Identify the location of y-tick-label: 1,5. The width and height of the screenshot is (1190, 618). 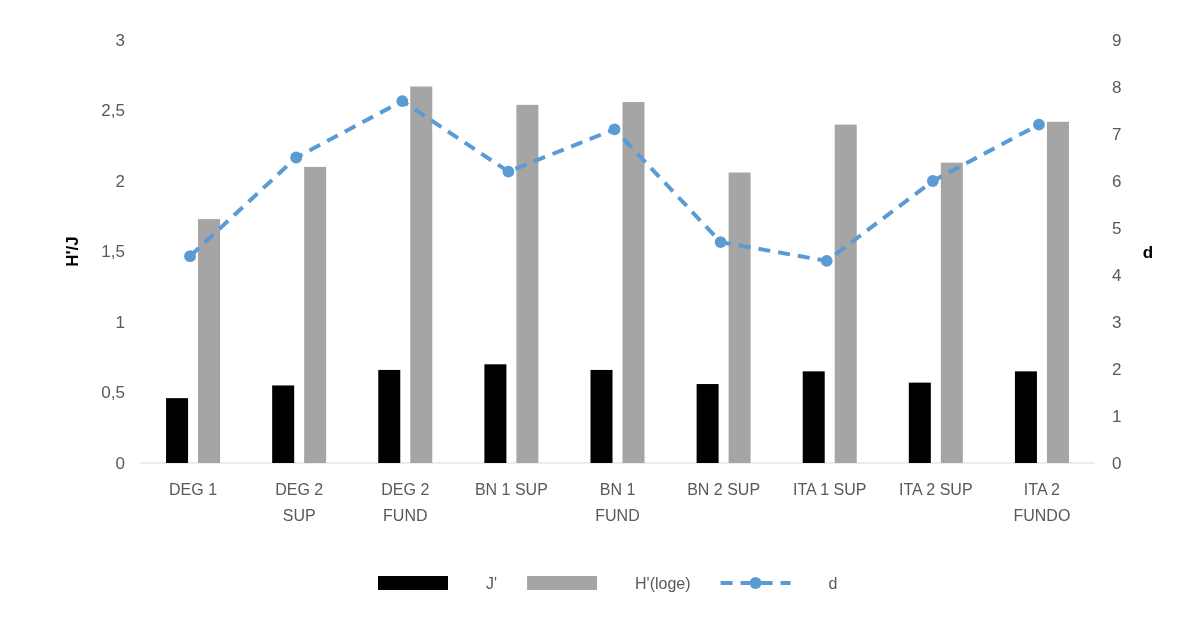
(113, 252).